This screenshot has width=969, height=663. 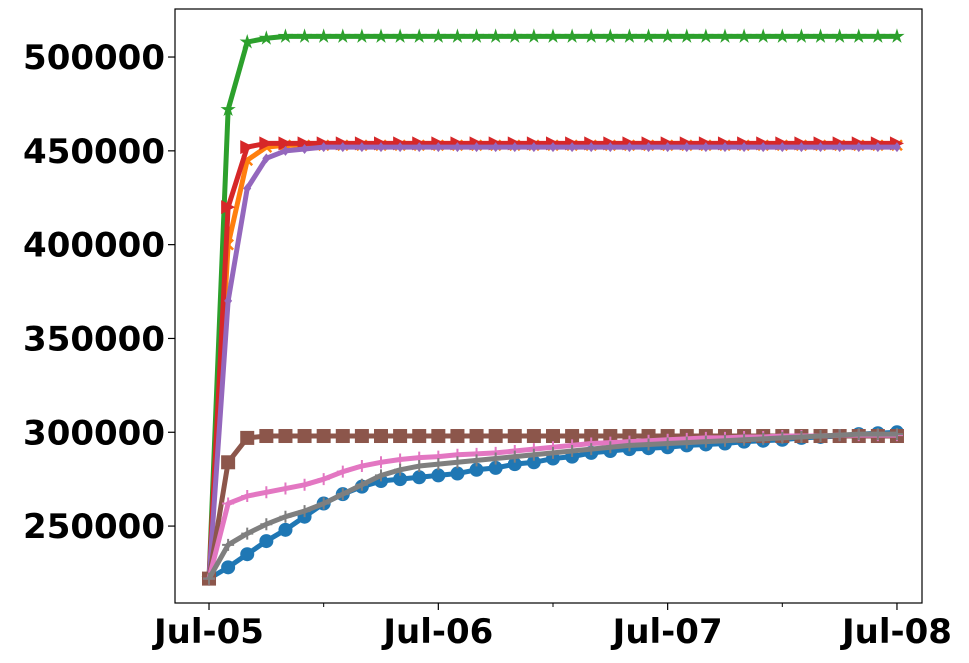 I want to click on y-tick-label: 450000, so click(x=94, y=152).